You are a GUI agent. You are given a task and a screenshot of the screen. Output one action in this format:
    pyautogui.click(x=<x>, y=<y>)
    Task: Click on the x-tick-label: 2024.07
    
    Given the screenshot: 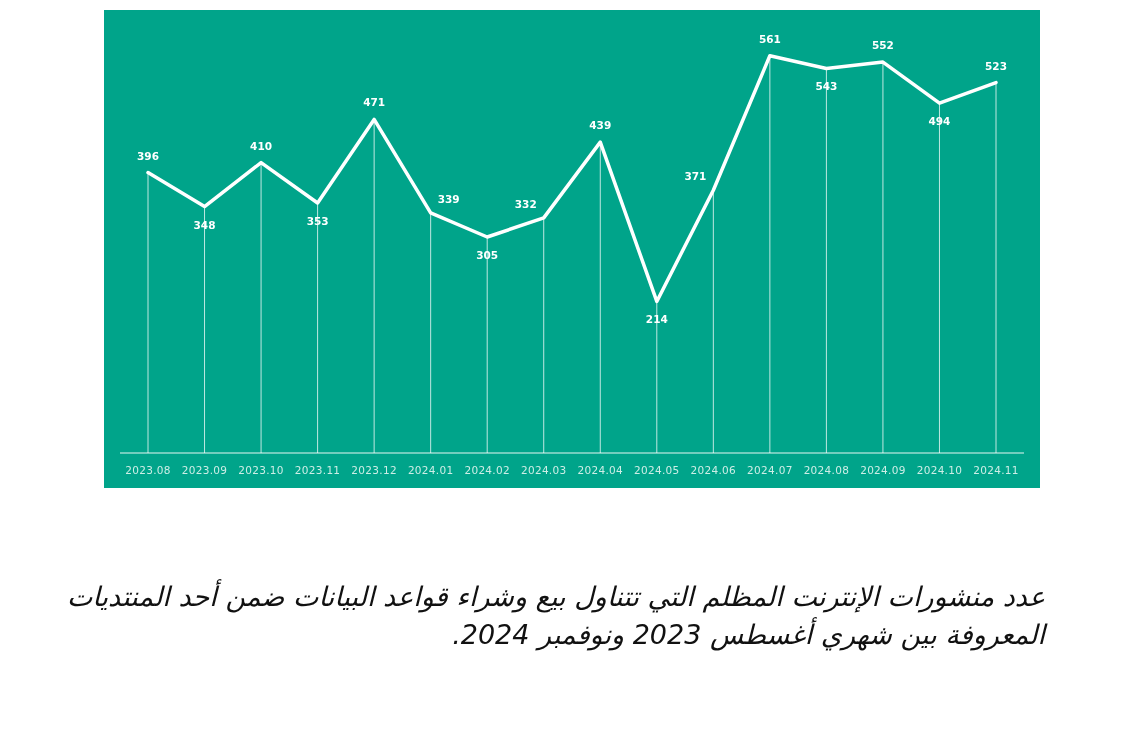 What is the action you would take?
    pyautogui.click(x=770, y=470)
    